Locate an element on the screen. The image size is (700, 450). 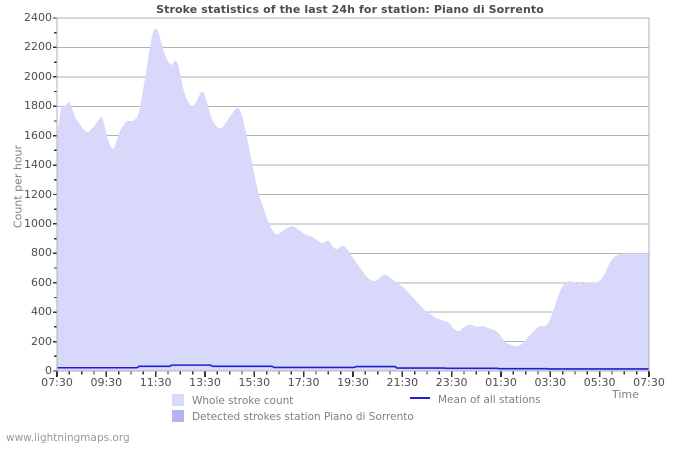
y-tick-label: 2200 is located at coordinates (38, 47).